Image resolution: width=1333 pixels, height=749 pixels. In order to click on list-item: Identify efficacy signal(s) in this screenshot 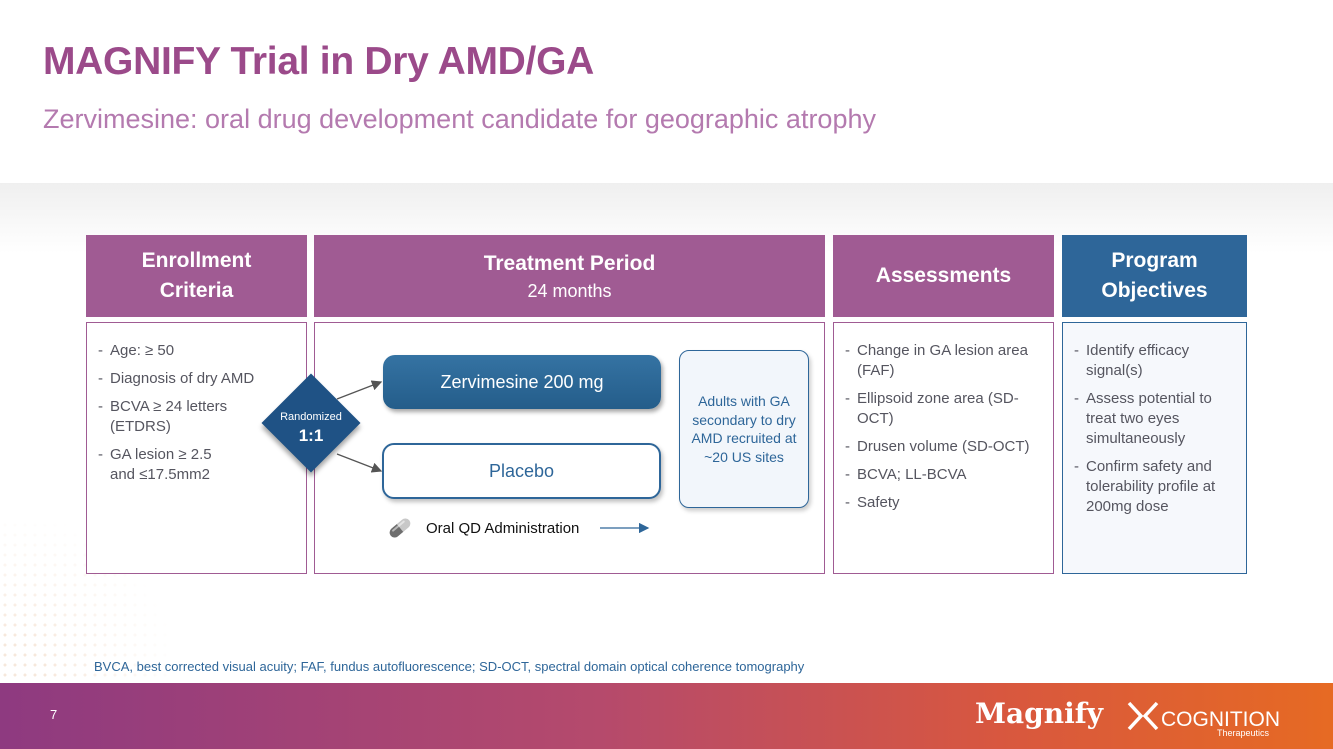, I will do `click(1156, 361)`.